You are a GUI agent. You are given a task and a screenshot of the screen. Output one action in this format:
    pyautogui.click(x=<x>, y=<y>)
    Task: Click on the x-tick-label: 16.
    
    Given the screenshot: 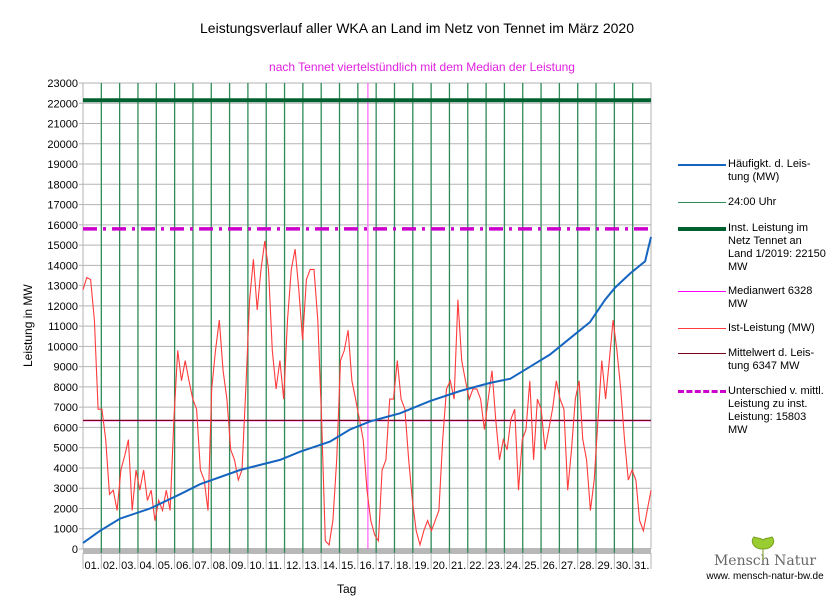 What is the action you would take?
    pyautogui.click(x=366, y=566)
    